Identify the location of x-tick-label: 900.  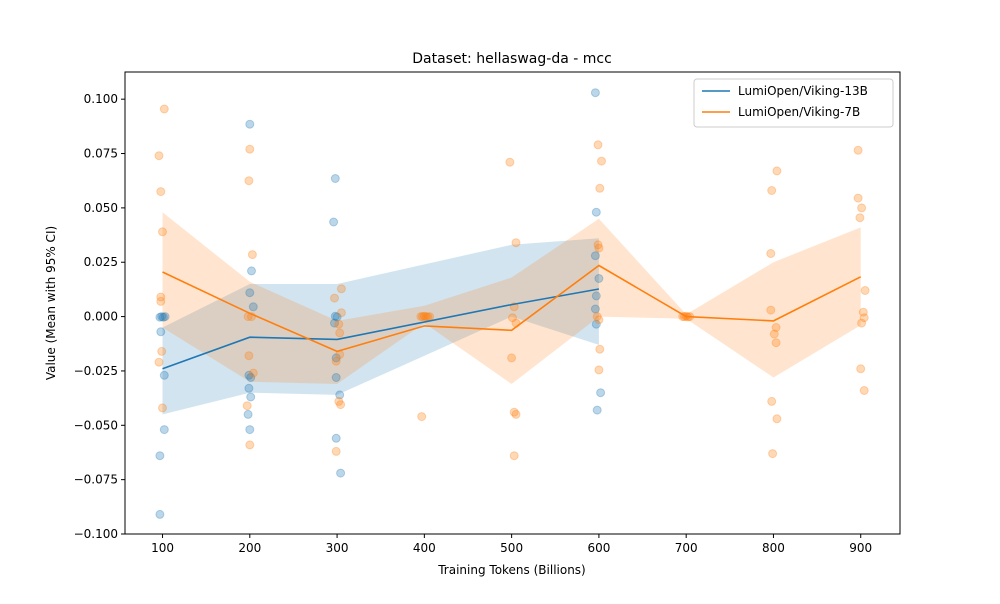
(860, 548).